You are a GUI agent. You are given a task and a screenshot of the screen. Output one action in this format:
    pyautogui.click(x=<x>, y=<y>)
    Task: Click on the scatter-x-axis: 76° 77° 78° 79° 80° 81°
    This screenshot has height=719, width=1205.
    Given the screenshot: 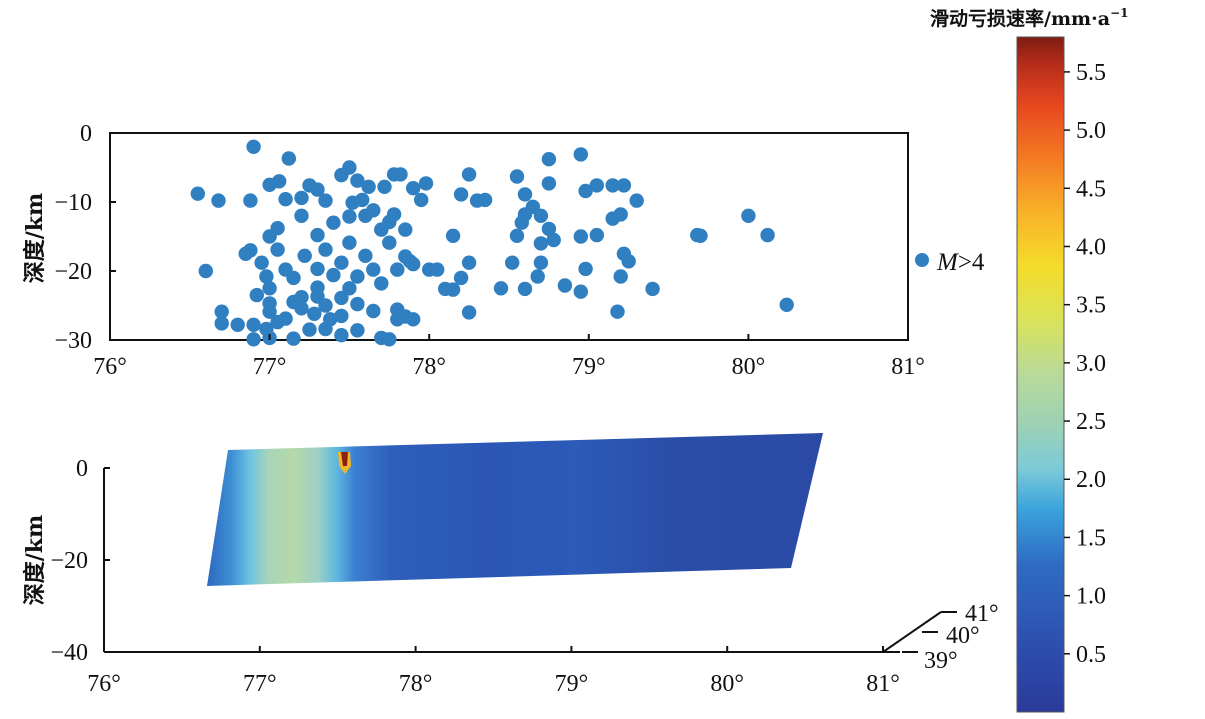 What is the action you would take?
    pyautogui.click(x=509, y=357)
    